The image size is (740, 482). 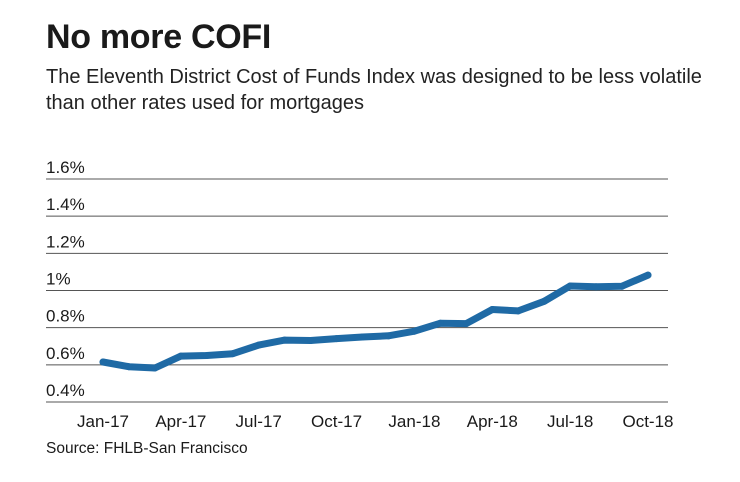 I want to click on x-tick-label: Jan-17, so click(x=103, y=421).